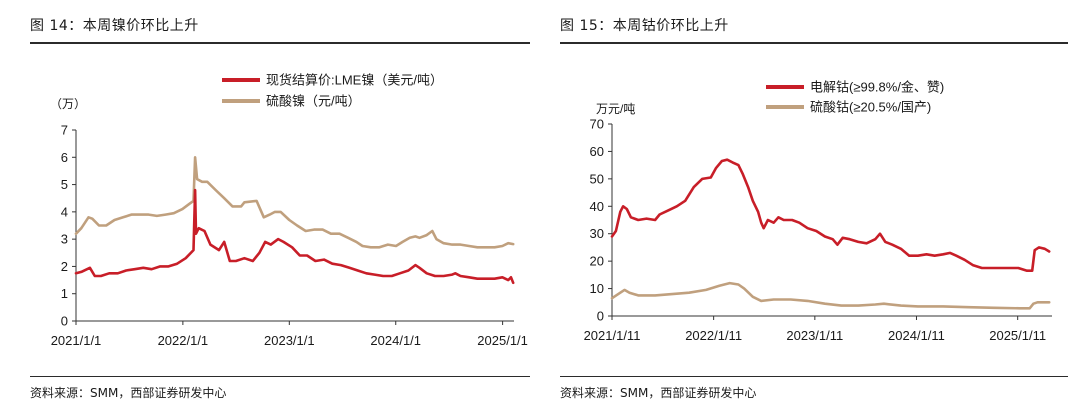 This screenshot has height=416, width=1080. Describe the element at coordinates (64, 184) in the screenshot. I see `y-tick-label: 5` at that location.